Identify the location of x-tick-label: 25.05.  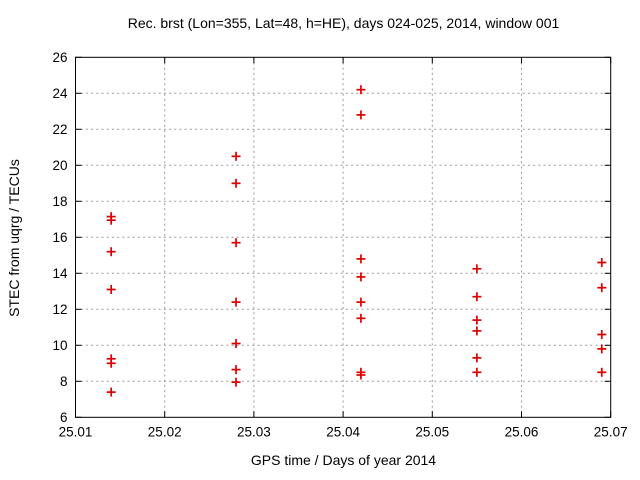
(432, 431).